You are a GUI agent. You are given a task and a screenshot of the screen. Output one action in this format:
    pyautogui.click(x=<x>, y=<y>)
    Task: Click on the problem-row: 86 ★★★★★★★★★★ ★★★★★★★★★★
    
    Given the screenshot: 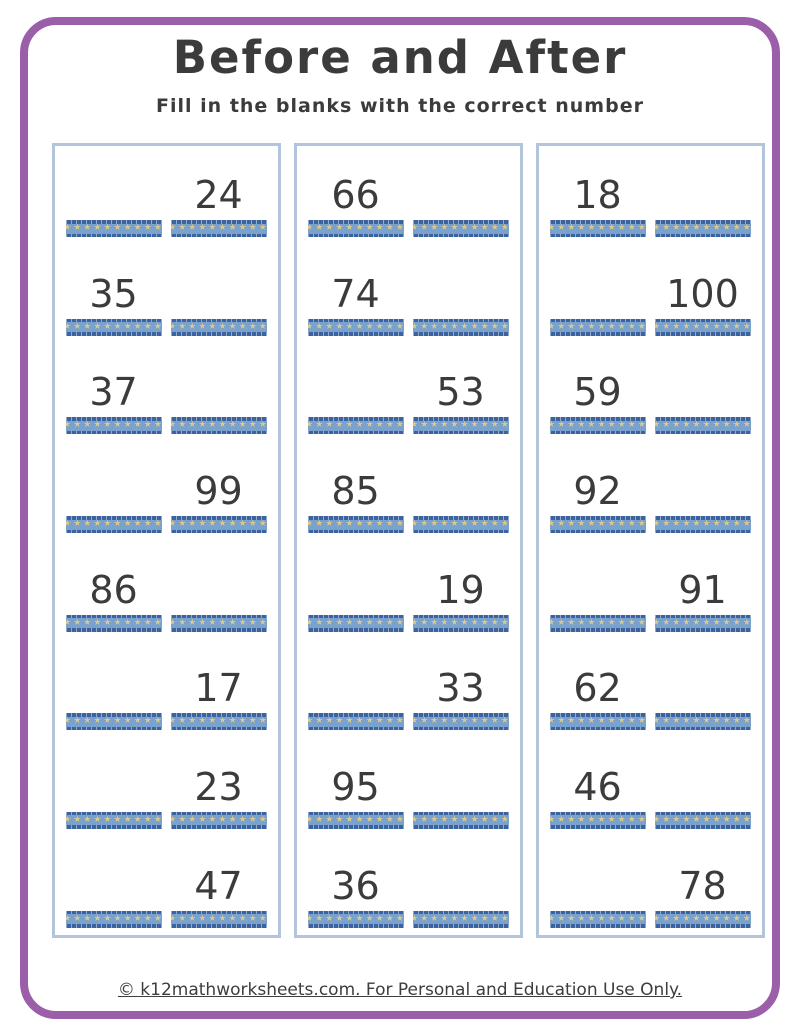 What is the action you would take?
    pyautogui.click(x=166, y=589)
    